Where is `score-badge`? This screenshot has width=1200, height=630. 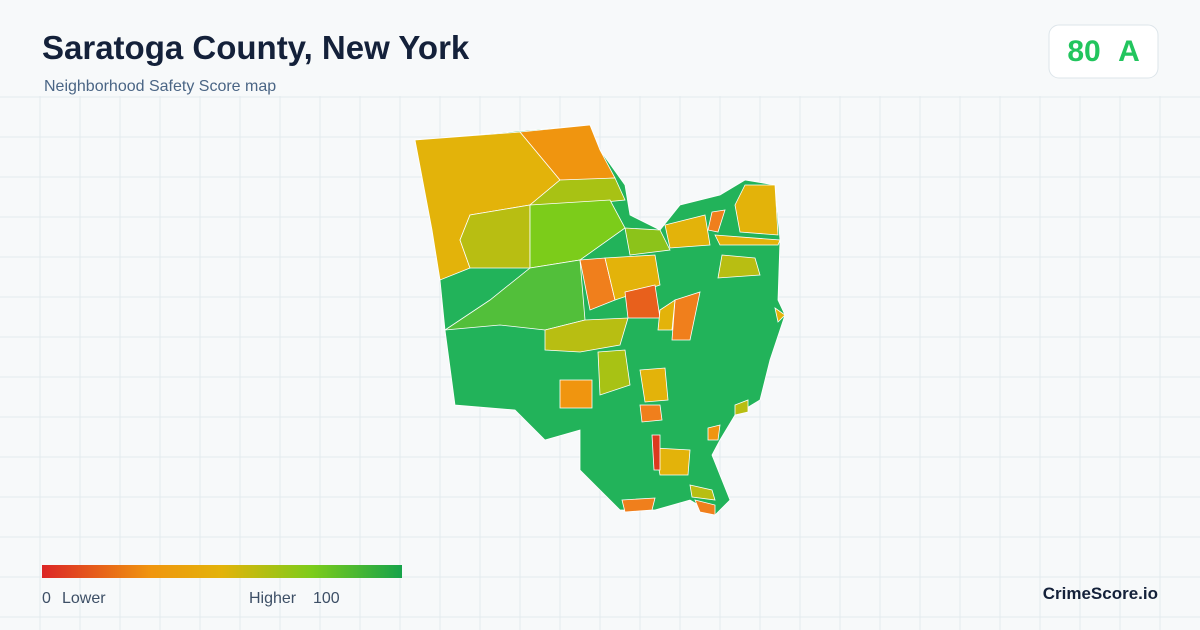
score-badge is located at coordinates (1103, 51).